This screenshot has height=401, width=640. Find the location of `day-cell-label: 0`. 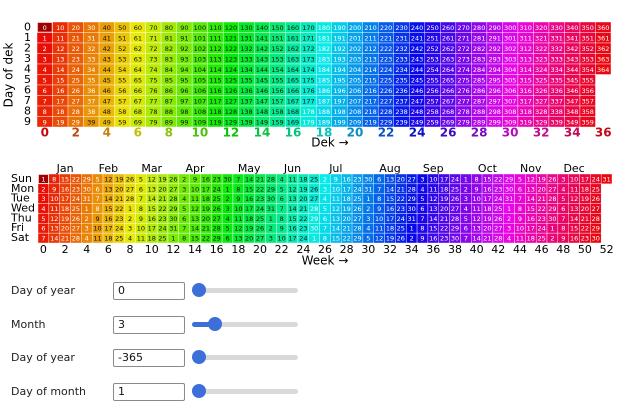

day-cell-label: 0 is located at coordinates (45, 28).